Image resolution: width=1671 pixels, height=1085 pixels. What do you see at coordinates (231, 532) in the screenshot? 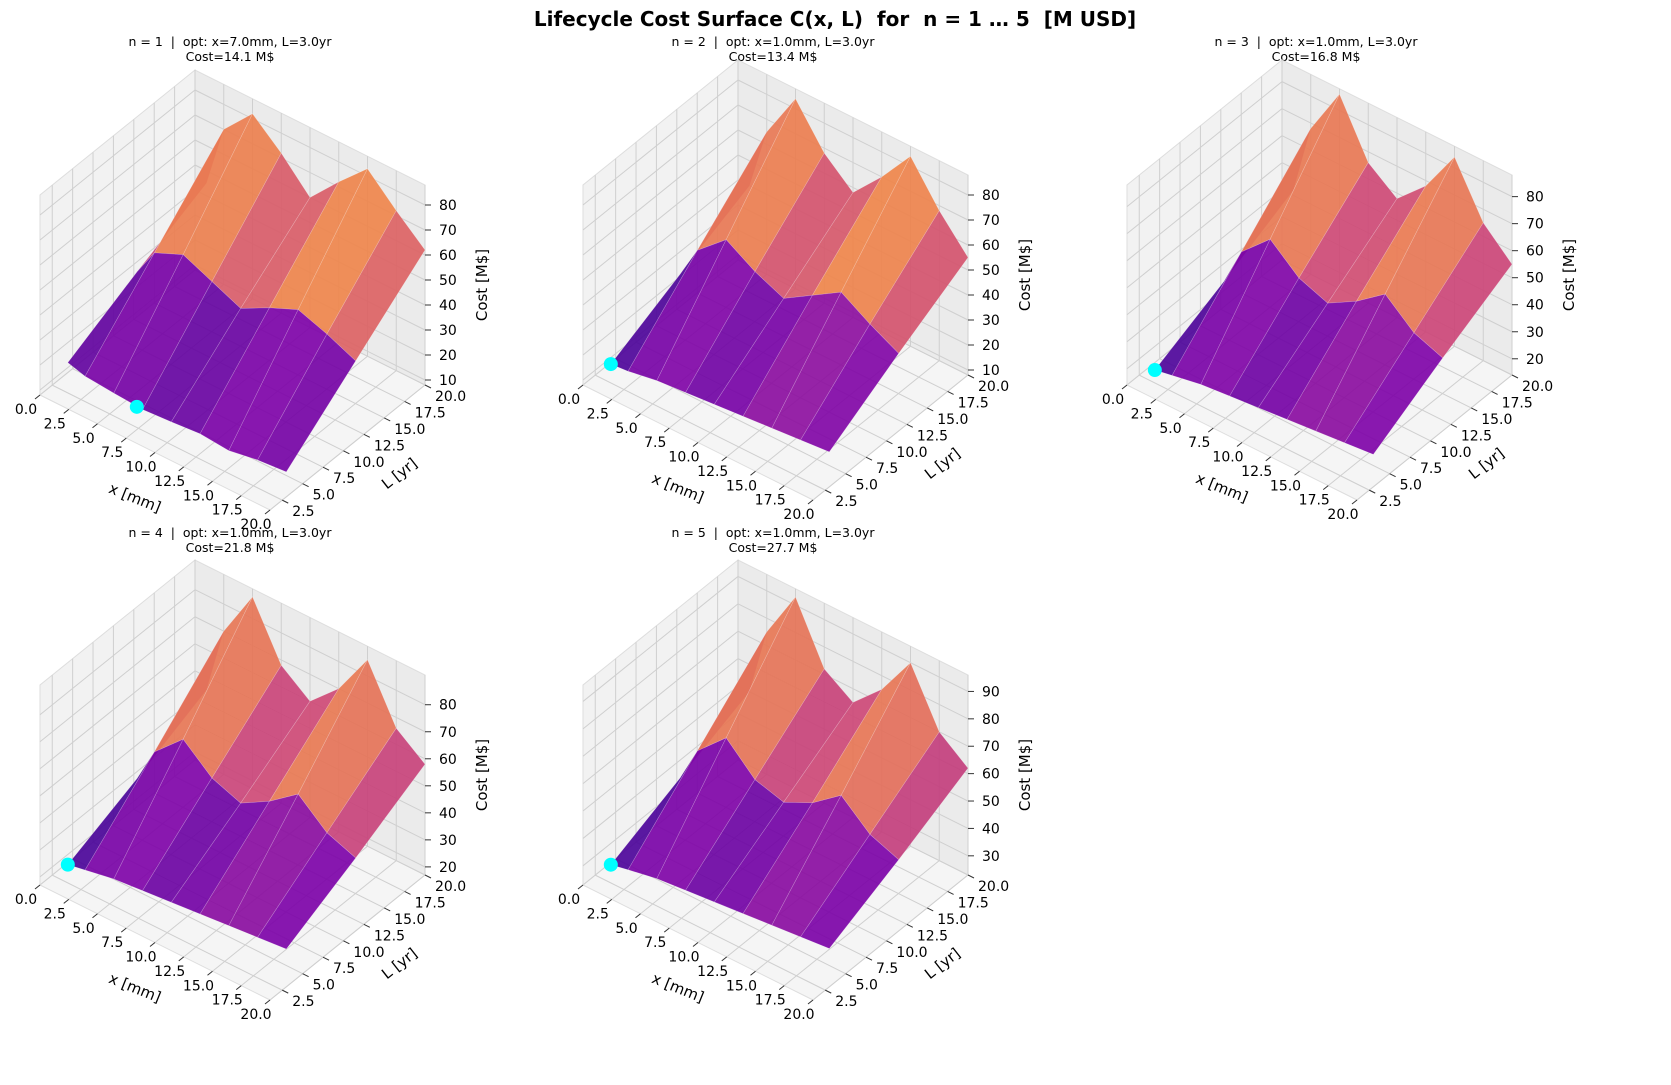
I see `subplot-title: n = 4 | opt: x=1.0mm, L=3.0yr` at bounding box center [231, 532].